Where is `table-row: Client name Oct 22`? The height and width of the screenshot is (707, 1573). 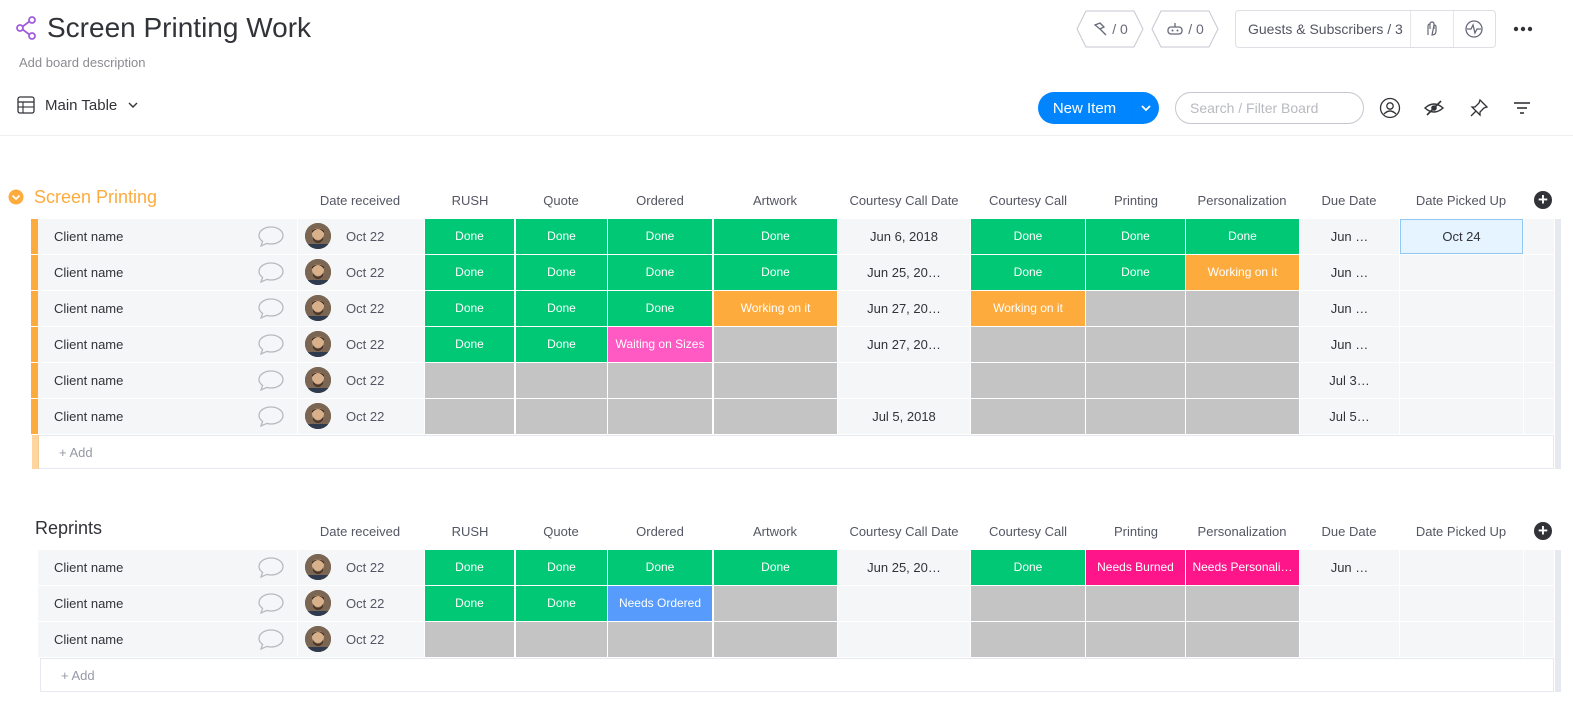 table-row: Client name Oct 22 is located at coordinates (786, 640).